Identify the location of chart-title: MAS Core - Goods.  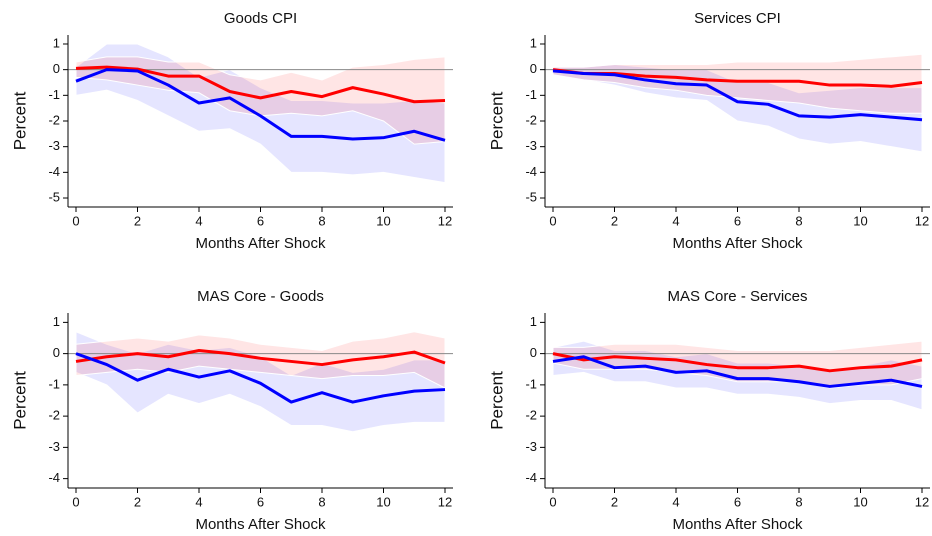
(260, 296).